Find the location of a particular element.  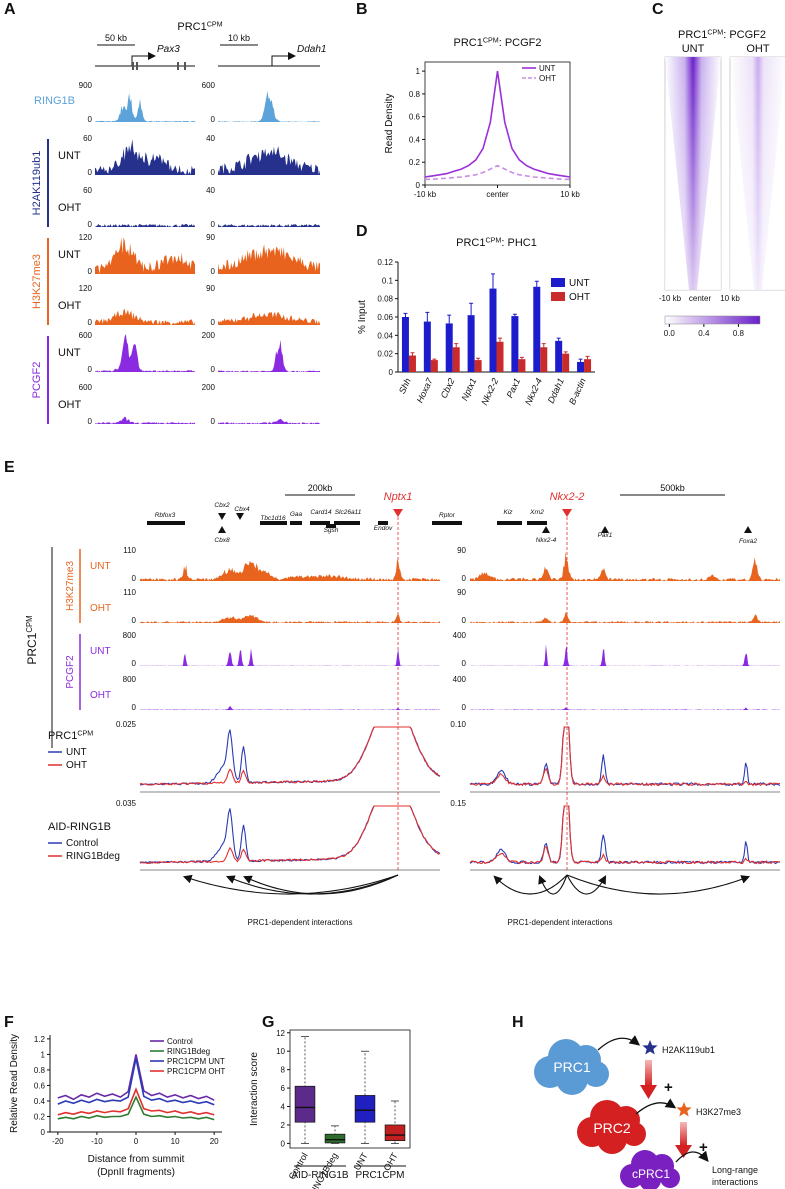

heatmap-fade is located at coordinates (693, 173).